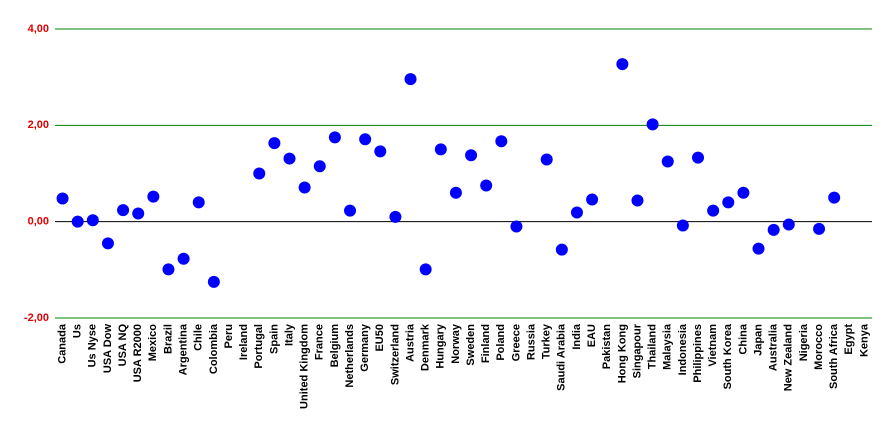  Describe the element at coordinates (547, 341) in the screenshot. I see `x-tick-label: Turkey` at that location.